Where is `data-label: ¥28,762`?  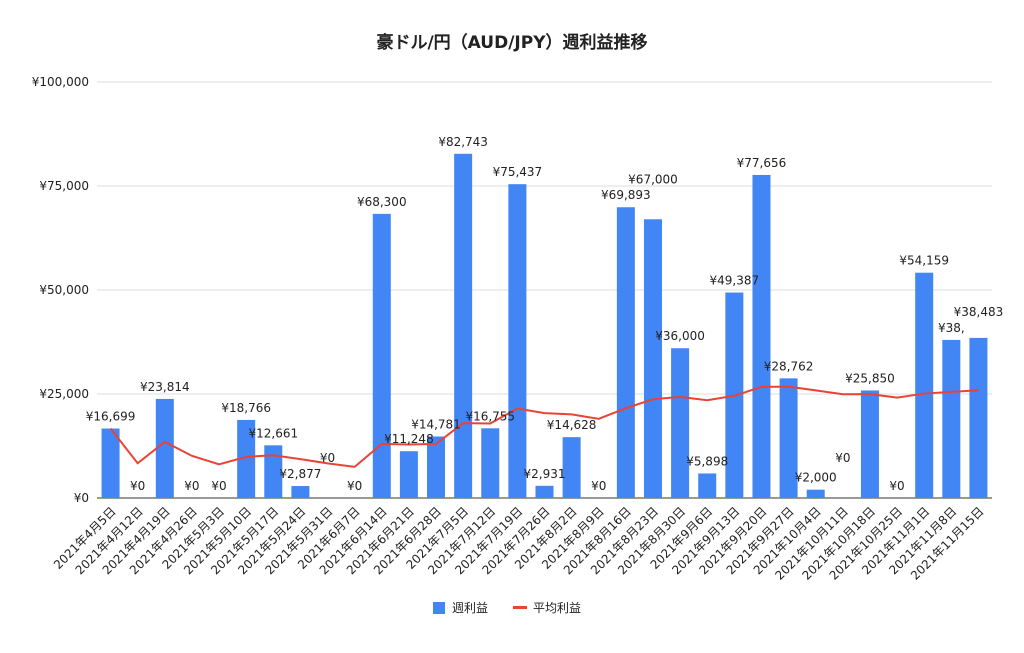 data-label: ¥28,762 is located at coordinates (789, 366).